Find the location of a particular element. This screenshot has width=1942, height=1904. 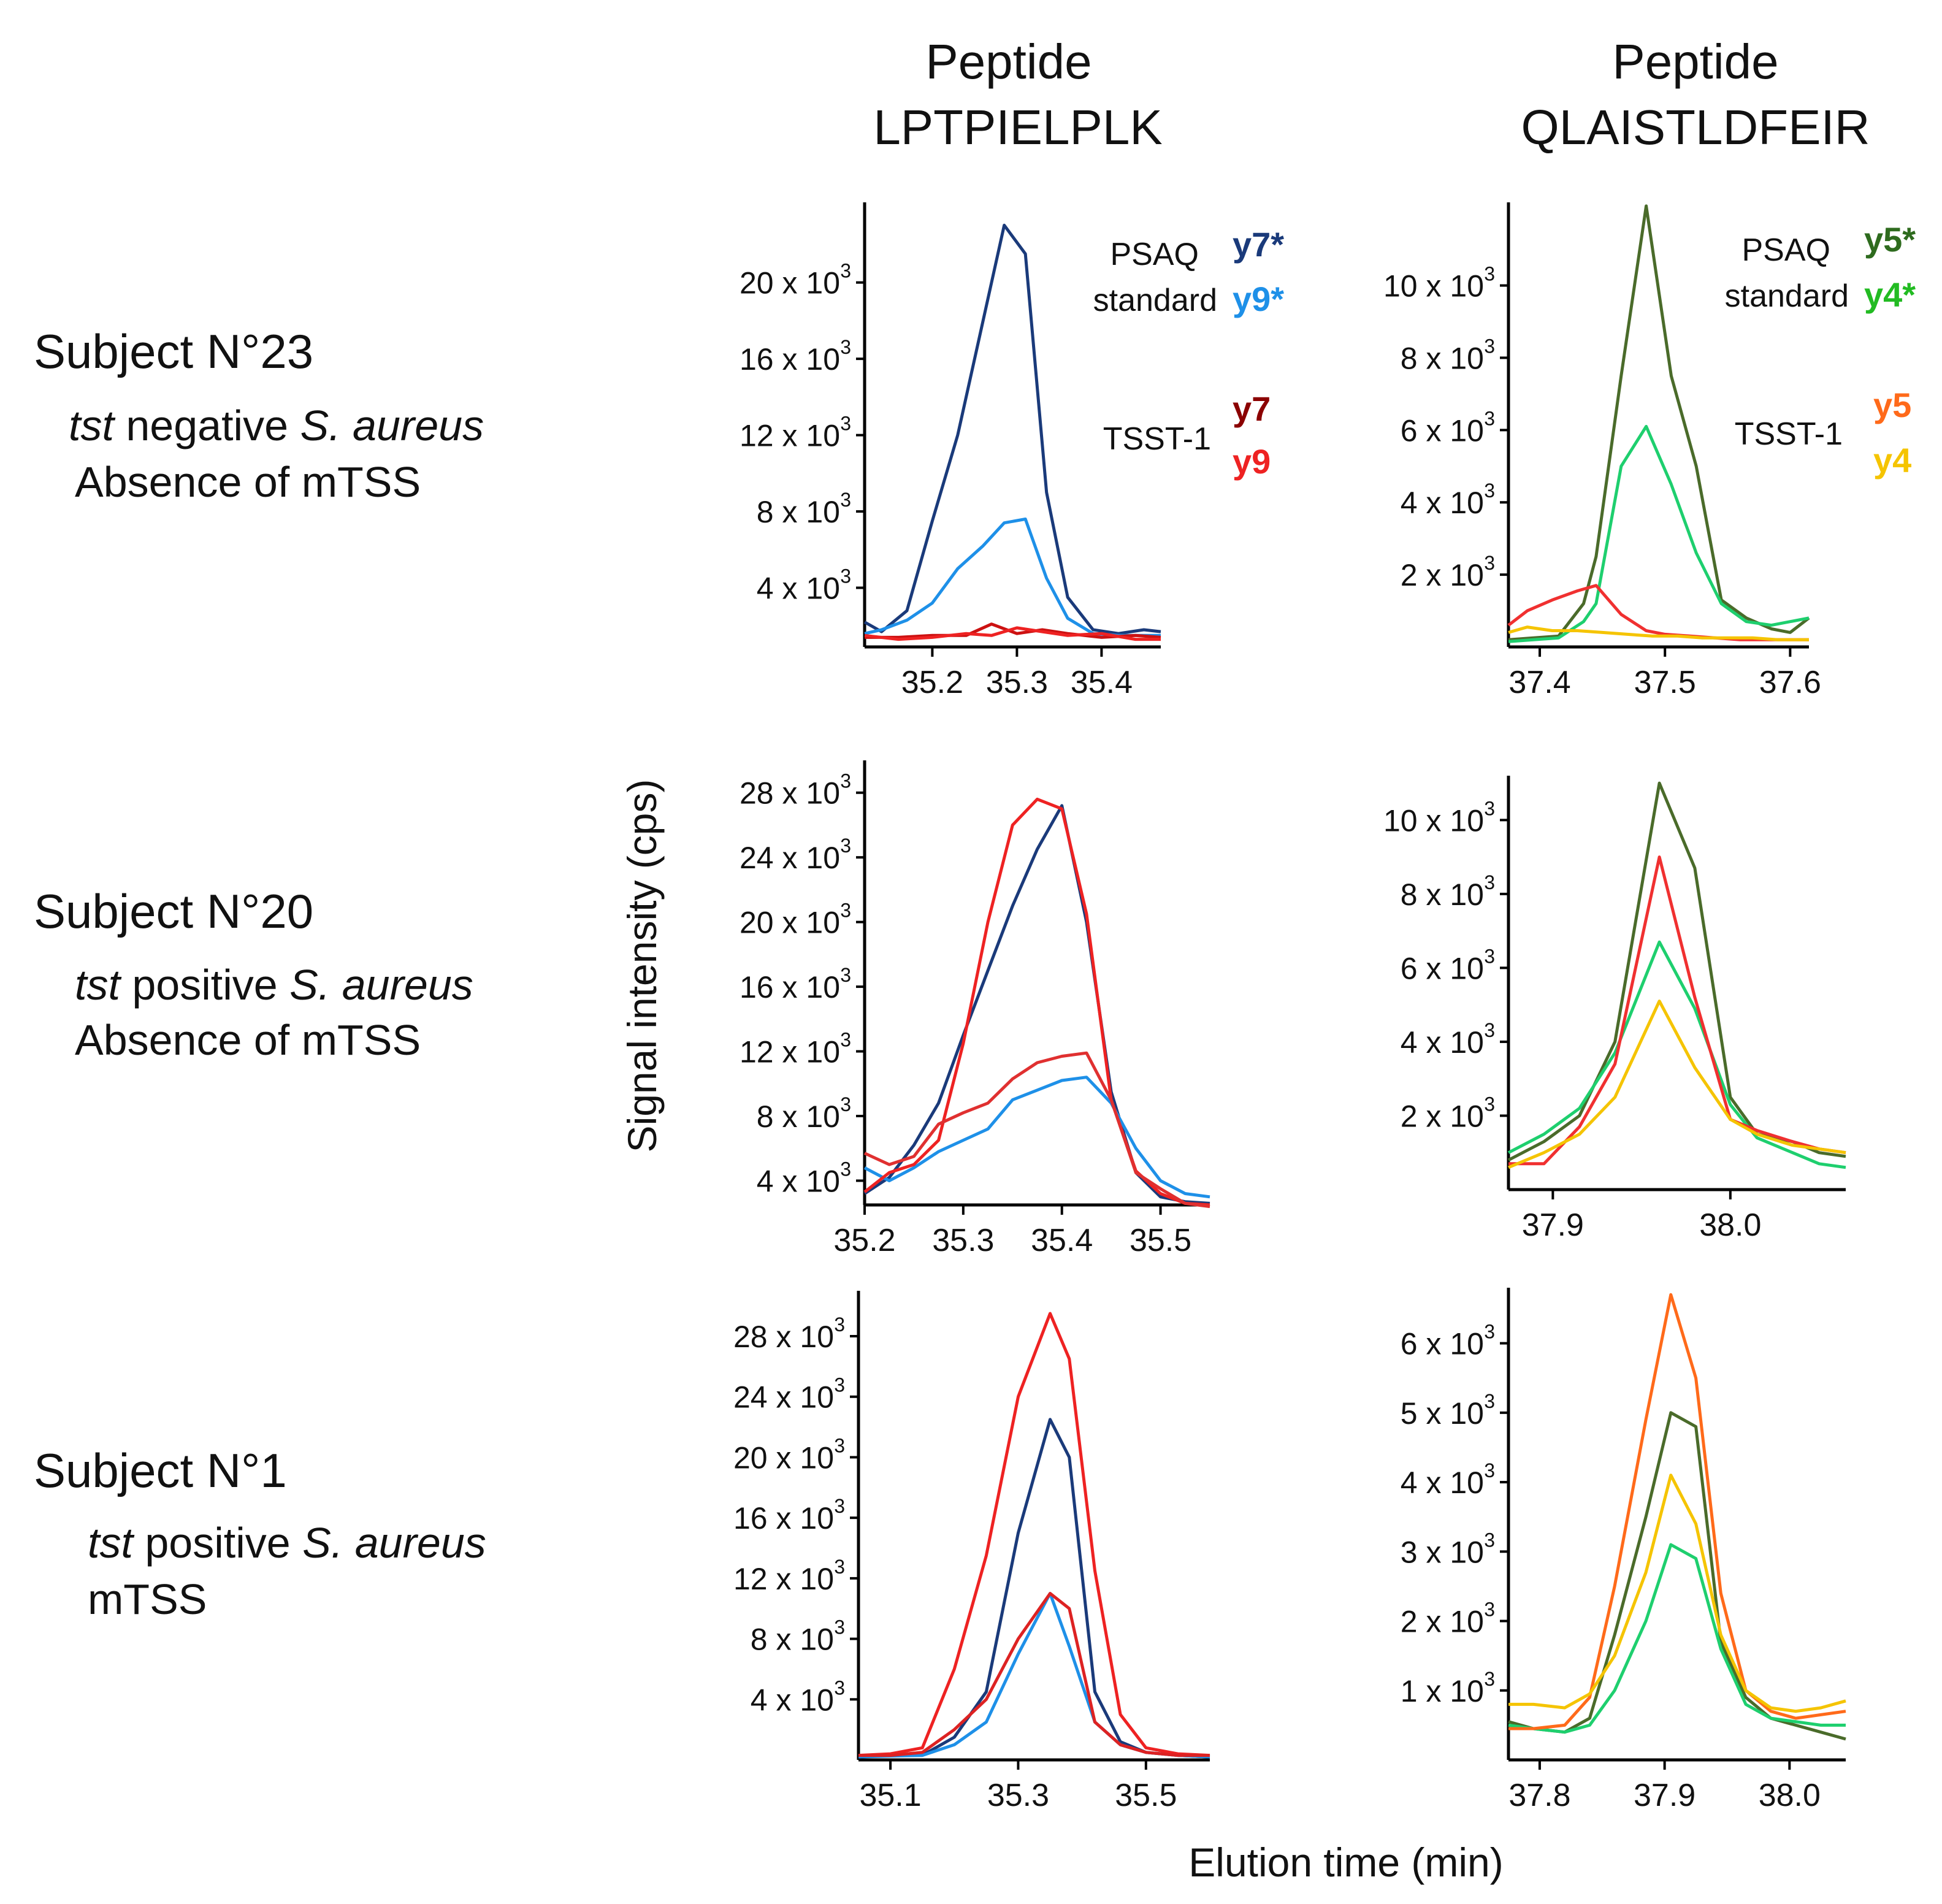

col-title-2-line1: Peptide is located at coordinates (1695, 61).